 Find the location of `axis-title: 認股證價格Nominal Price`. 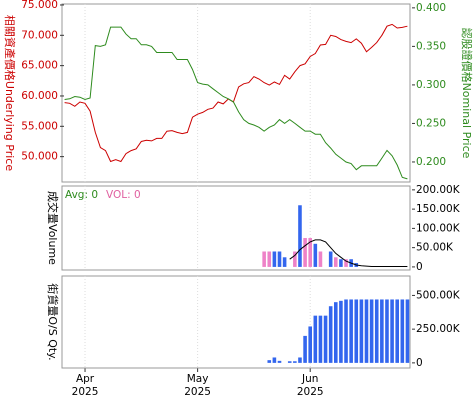

axis-title: 認股證價格Nominal Price is located at coordinates (467, 93).